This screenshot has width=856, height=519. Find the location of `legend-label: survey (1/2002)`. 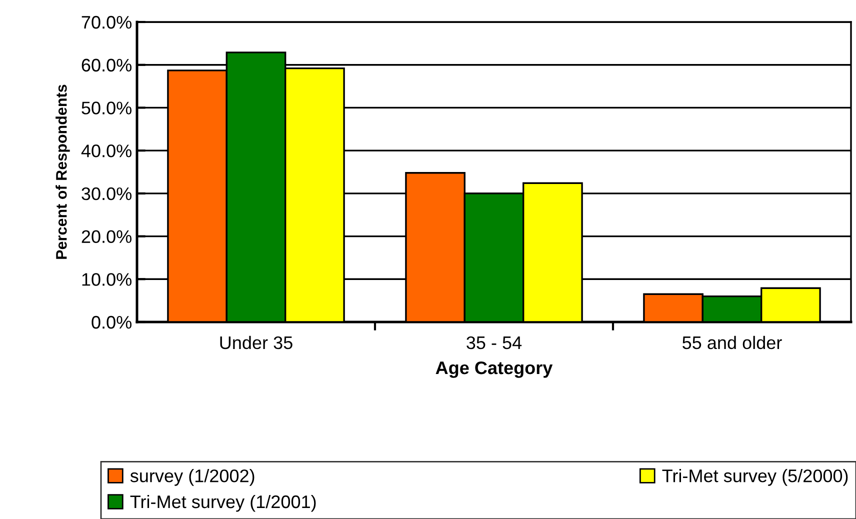

legend-label: survey (1/2002) is located at coordinates (192, 477).